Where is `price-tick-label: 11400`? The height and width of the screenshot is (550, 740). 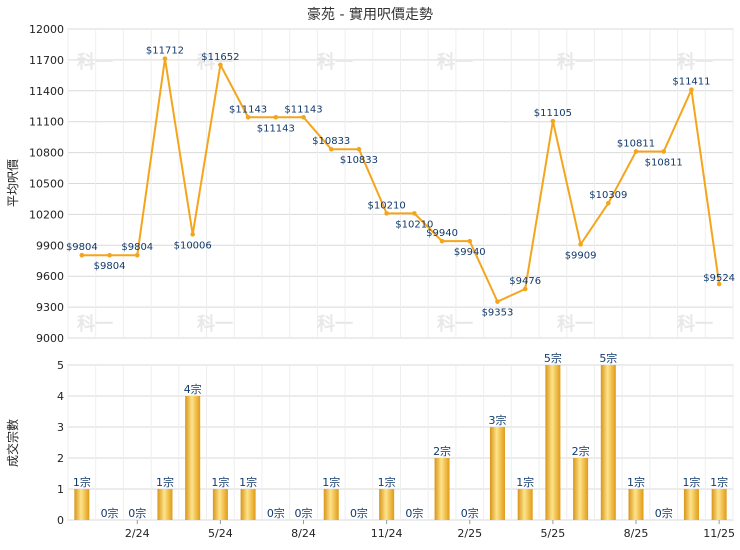
price-tick-label: 11400 is located at coordinates (46, 91).